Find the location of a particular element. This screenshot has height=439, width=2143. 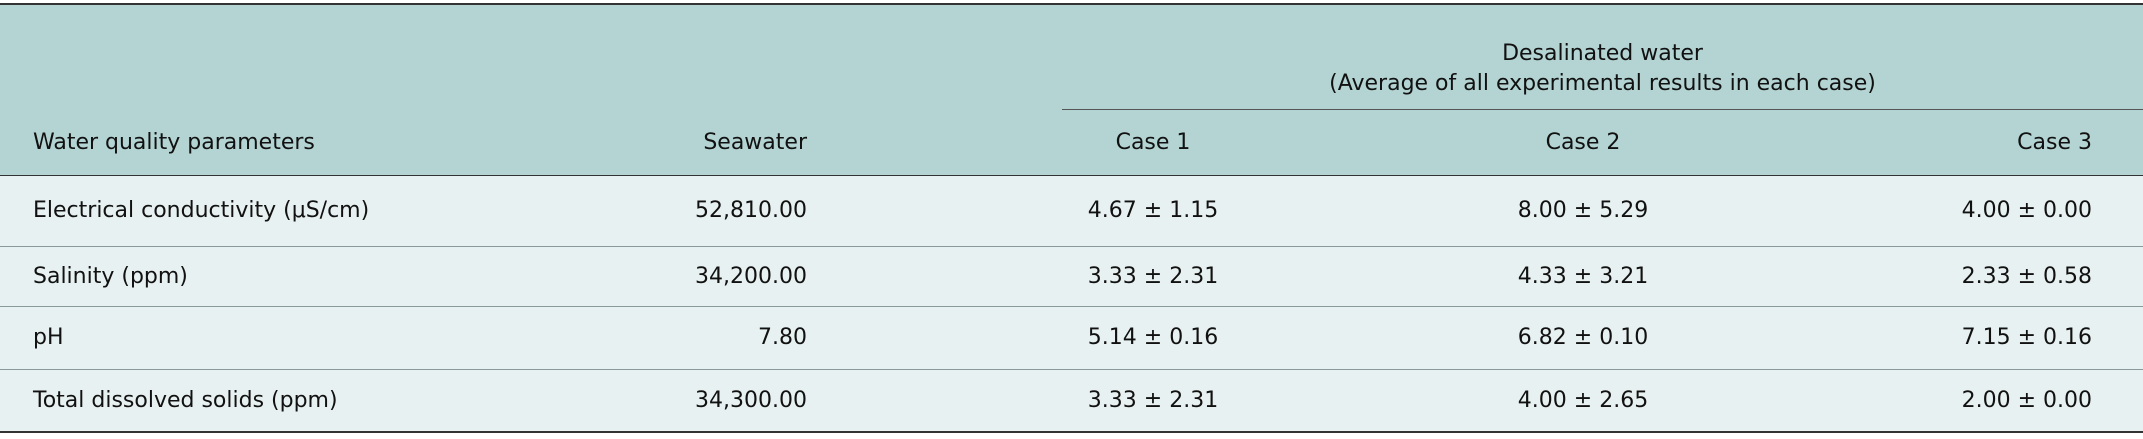

table-cell: 7.15 ± 0.16 is located at coordinates (2032, 337).